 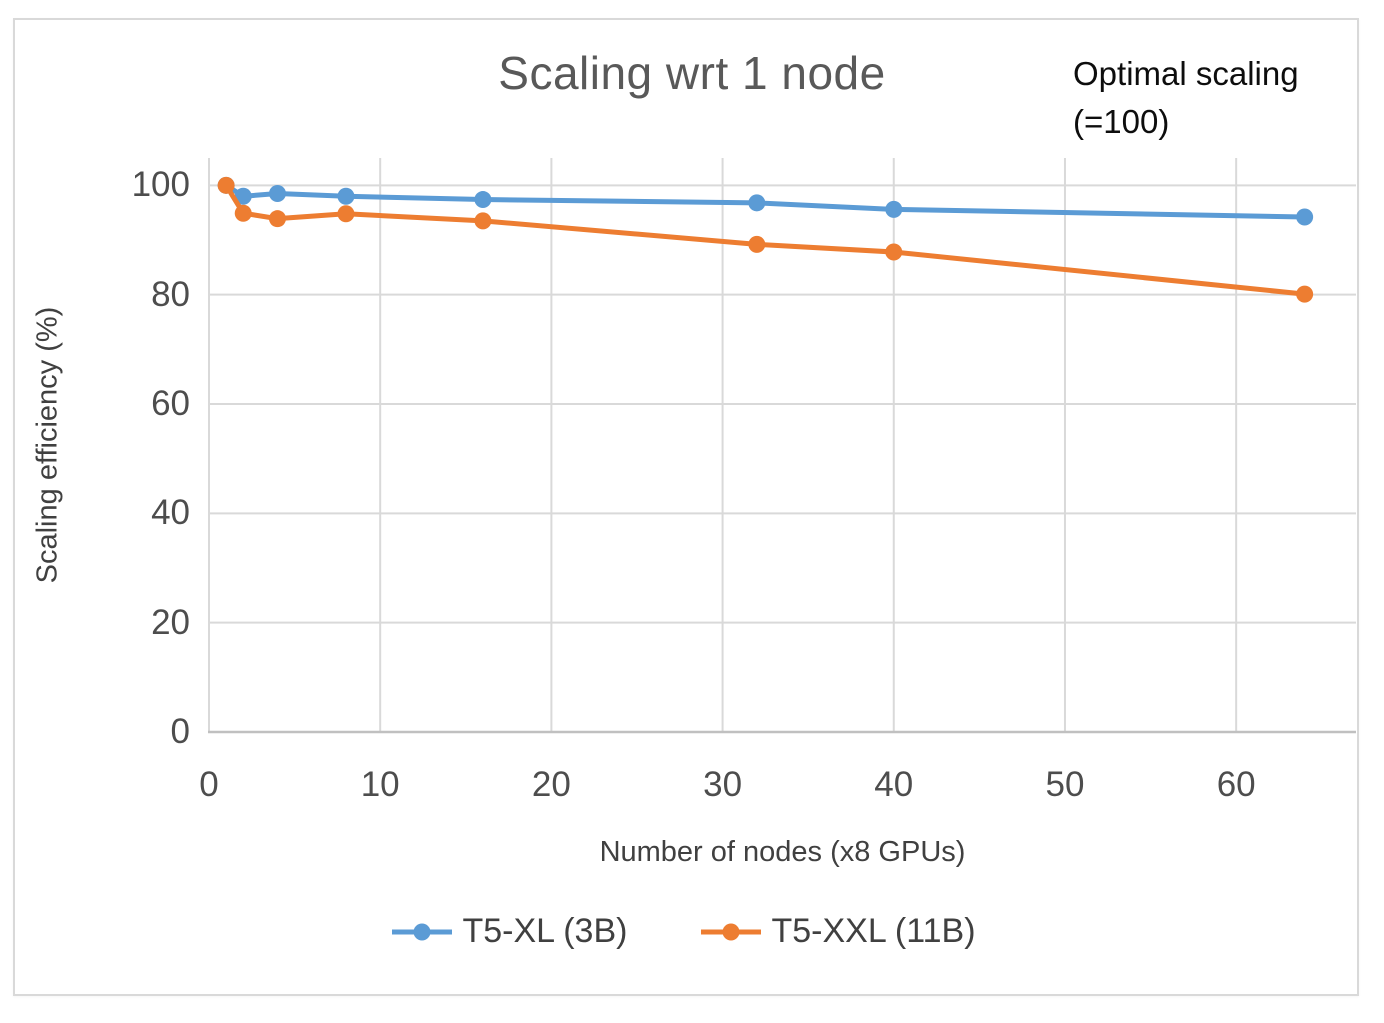 What do you see at coordinates (170, 622) in the screenshot?
I see `y-tick-label: 20` at bounding box center [170, 622].